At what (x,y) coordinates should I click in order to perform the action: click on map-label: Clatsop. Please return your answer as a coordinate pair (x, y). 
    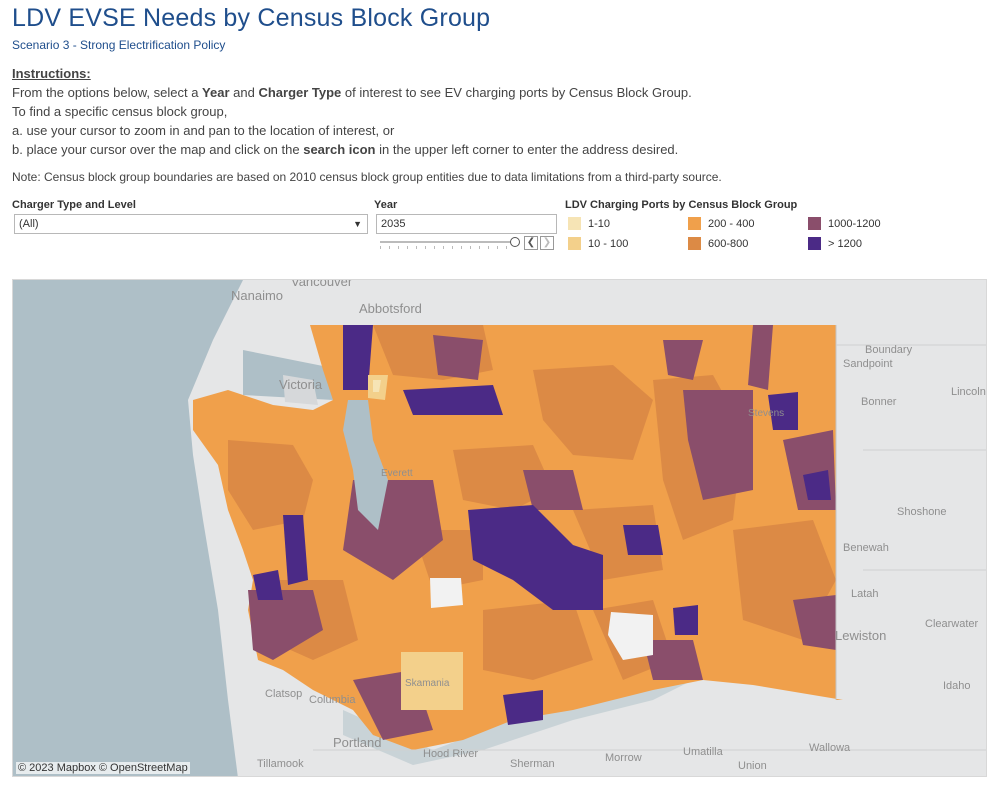
    Looking at the image, I should click on (284, 694).